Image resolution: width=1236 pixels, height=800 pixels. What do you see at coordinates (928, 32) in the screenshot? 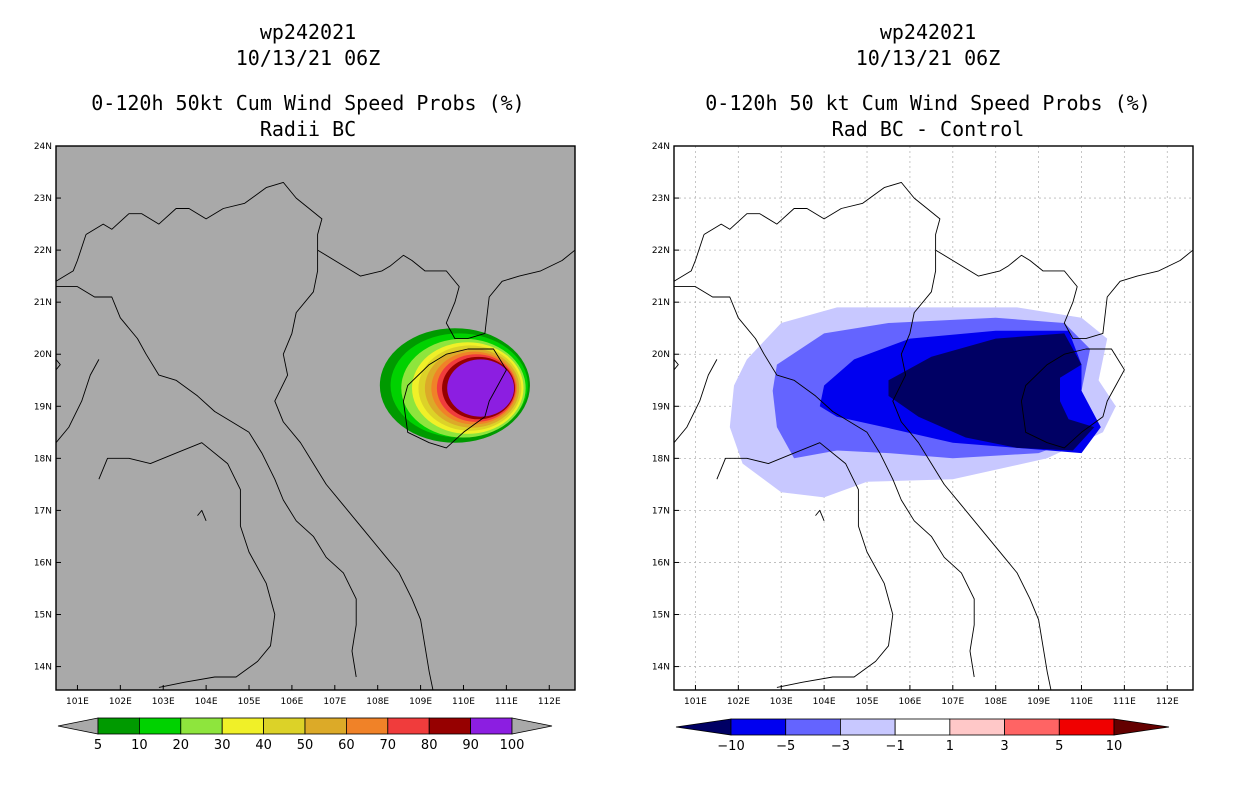
I see `right-title-line-1: wp242021` at bounding box center [928, 32].